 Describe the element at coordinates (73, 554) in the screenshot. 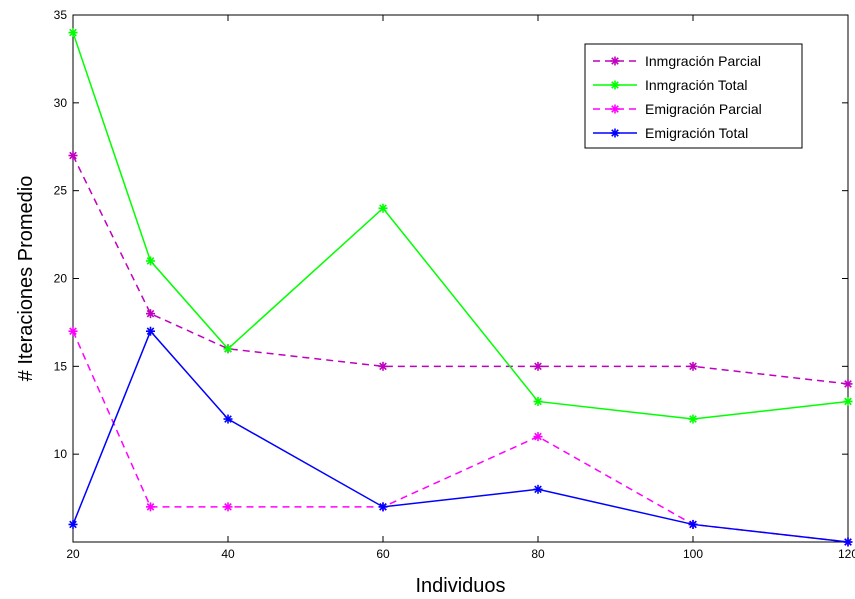

I see `x-tick-label: 20` at that location.